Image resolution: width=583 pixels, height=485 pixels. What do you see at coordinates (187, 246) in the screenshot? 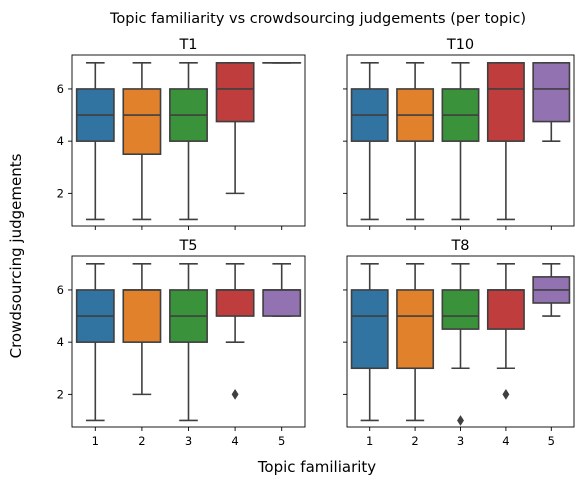
I see `subplot-title: T5` at bounding box center [187, 246].